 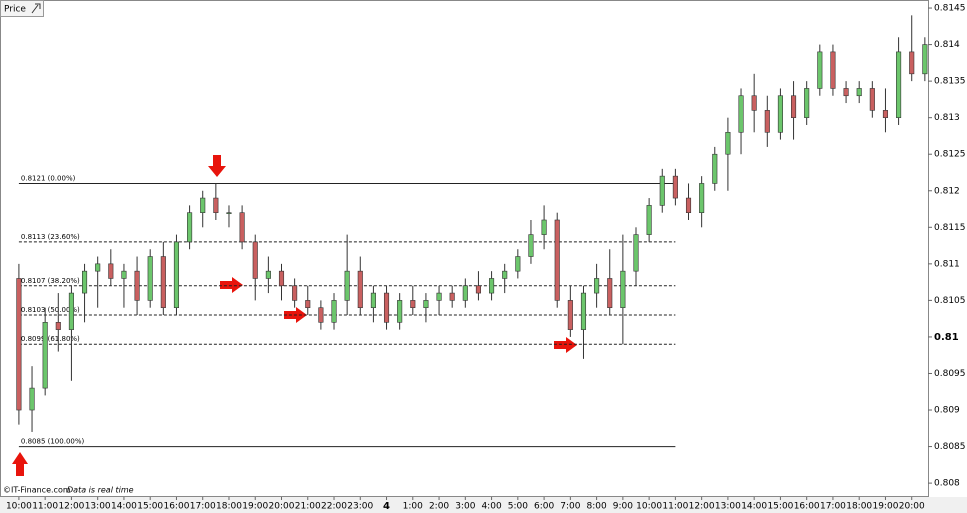 I want to click on fib-label: 0.8121 (0.00%), so click(x=48, y=178).